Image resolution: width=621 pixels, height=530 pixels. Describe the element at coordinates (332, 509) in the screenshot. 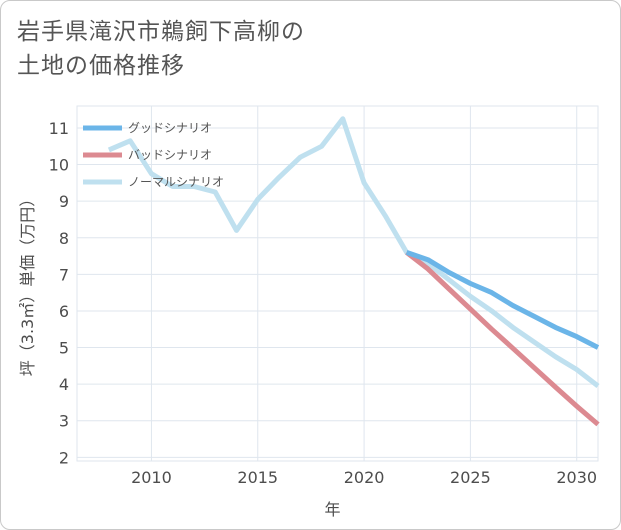

I see `x-axis-label: 年` at that location.